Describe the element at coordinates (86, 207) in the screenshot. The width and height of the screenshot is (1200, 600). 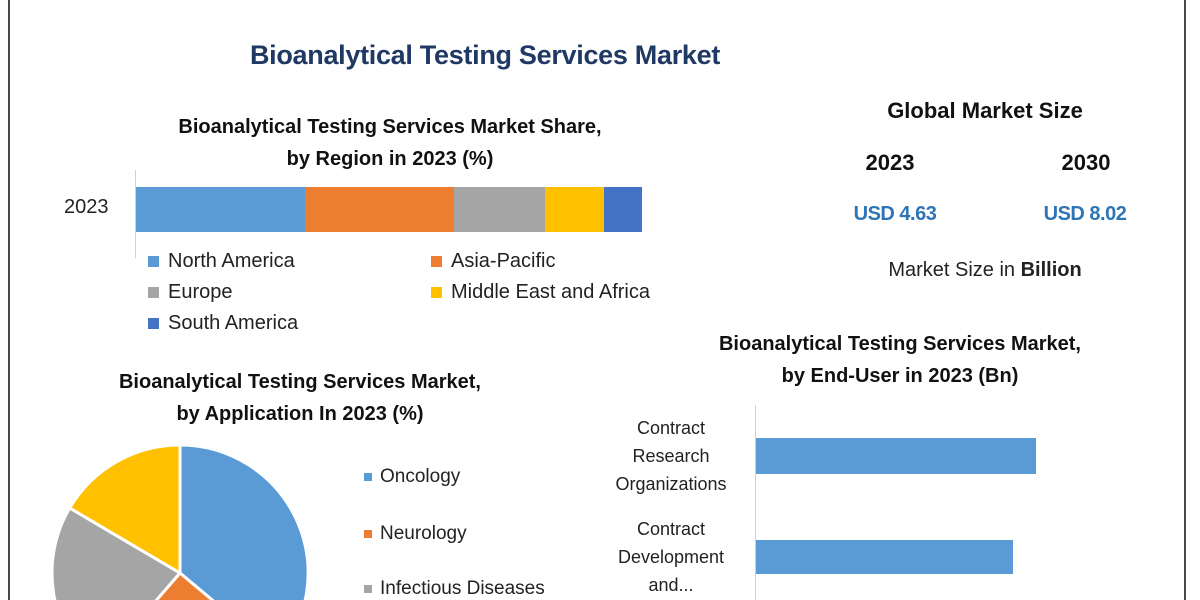
I see `region-category-label: 2023` at that location.